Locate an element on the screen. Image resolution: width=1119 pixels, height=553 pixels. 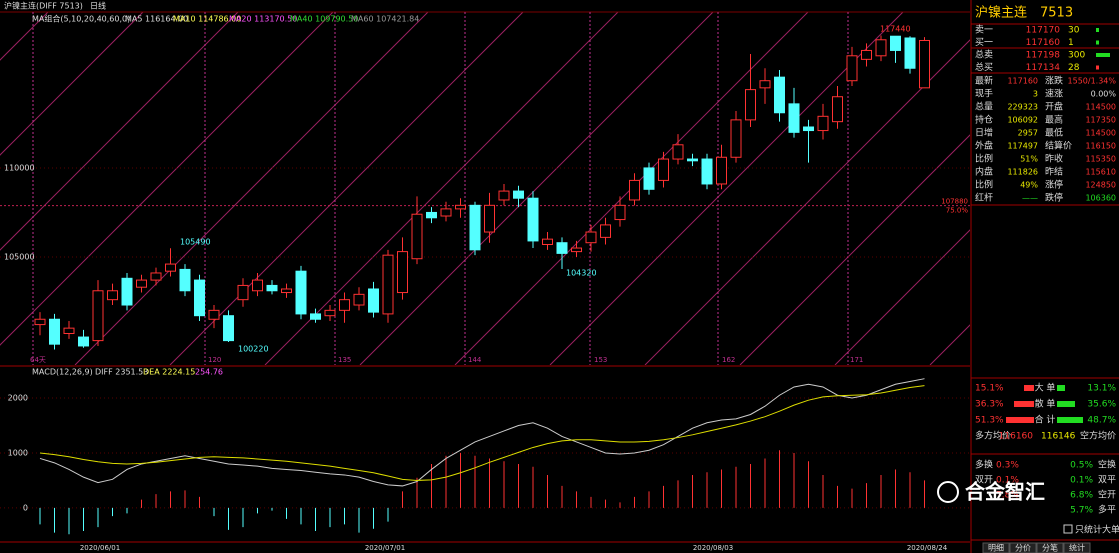
stat-label: 昨结 is located at coordinates (1054, 172).